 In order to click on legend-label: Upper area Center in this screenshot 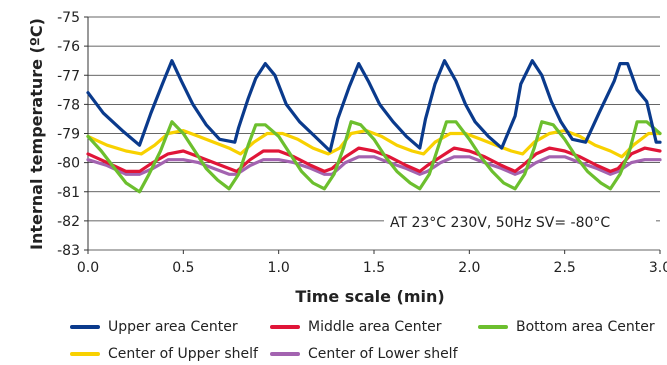, I will do `click(173, 327)`.